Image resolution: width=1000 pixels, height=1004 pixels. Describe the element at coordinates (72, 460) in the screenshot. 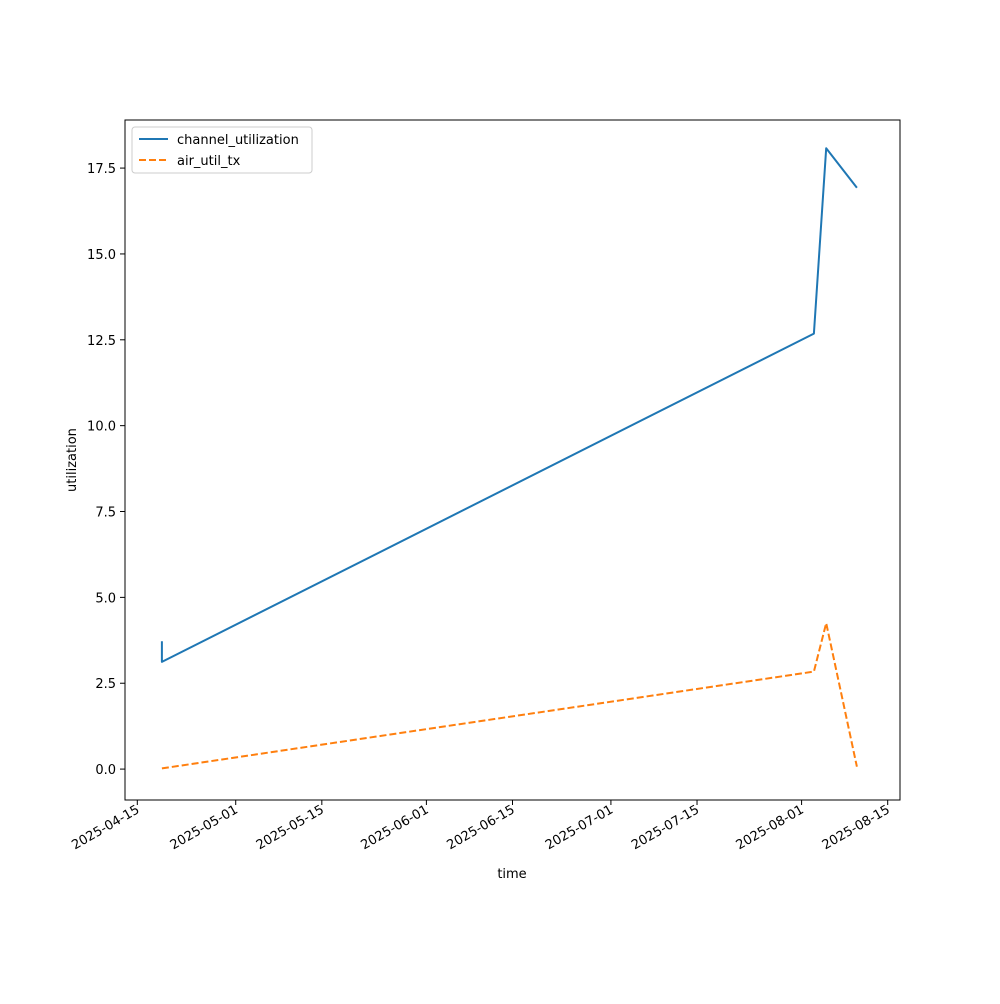

I see `y-axis-title: utilization` at that location.